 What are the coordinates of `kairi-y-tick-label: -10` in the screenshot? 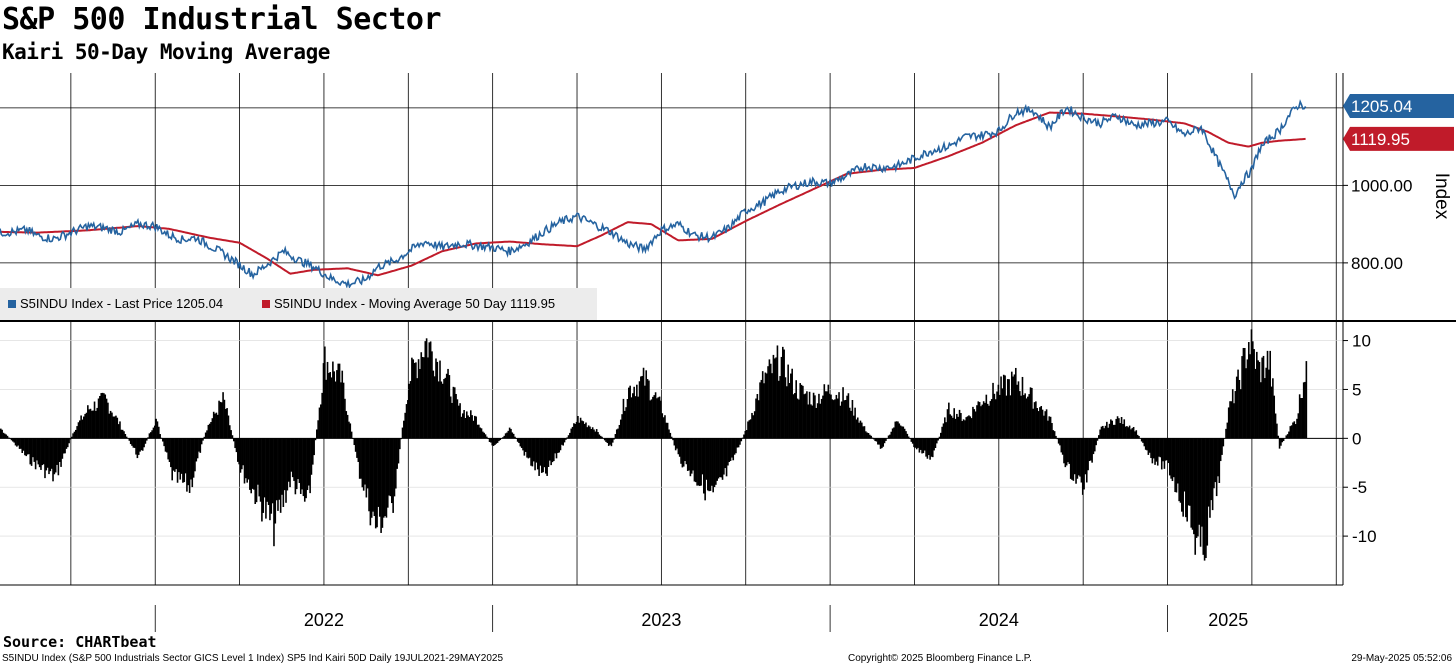 It's located at (1364, 536).